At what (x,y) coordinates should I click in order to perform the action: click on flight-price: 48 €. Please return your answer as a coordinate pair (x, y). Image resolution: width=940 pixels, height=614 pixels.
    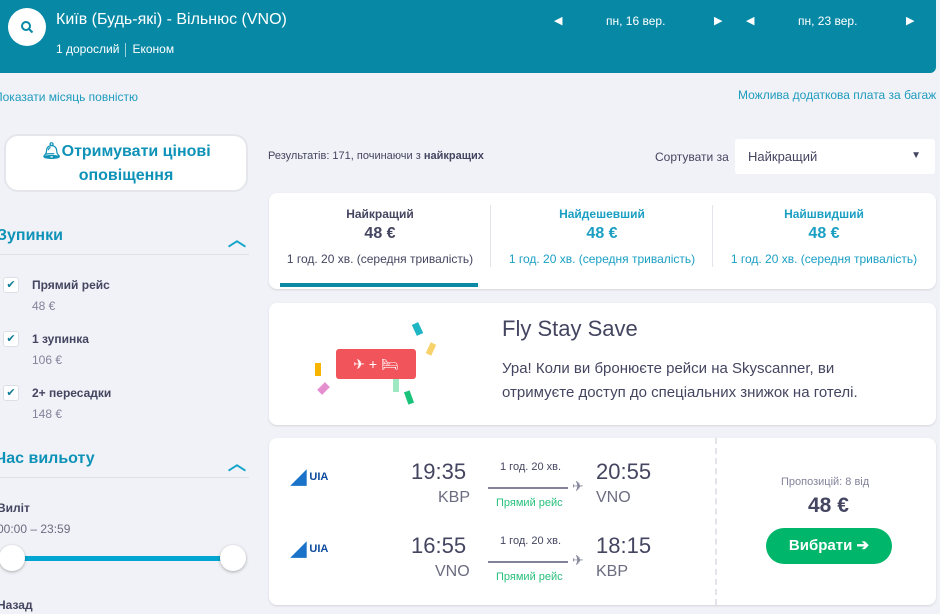
    Looking at the image, I should click on (828, 505).